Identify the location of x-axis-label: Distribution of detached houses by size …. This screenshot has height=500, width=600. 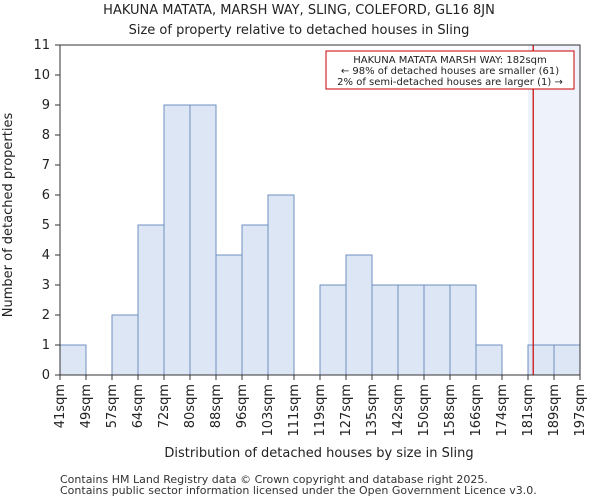
(318, 453).